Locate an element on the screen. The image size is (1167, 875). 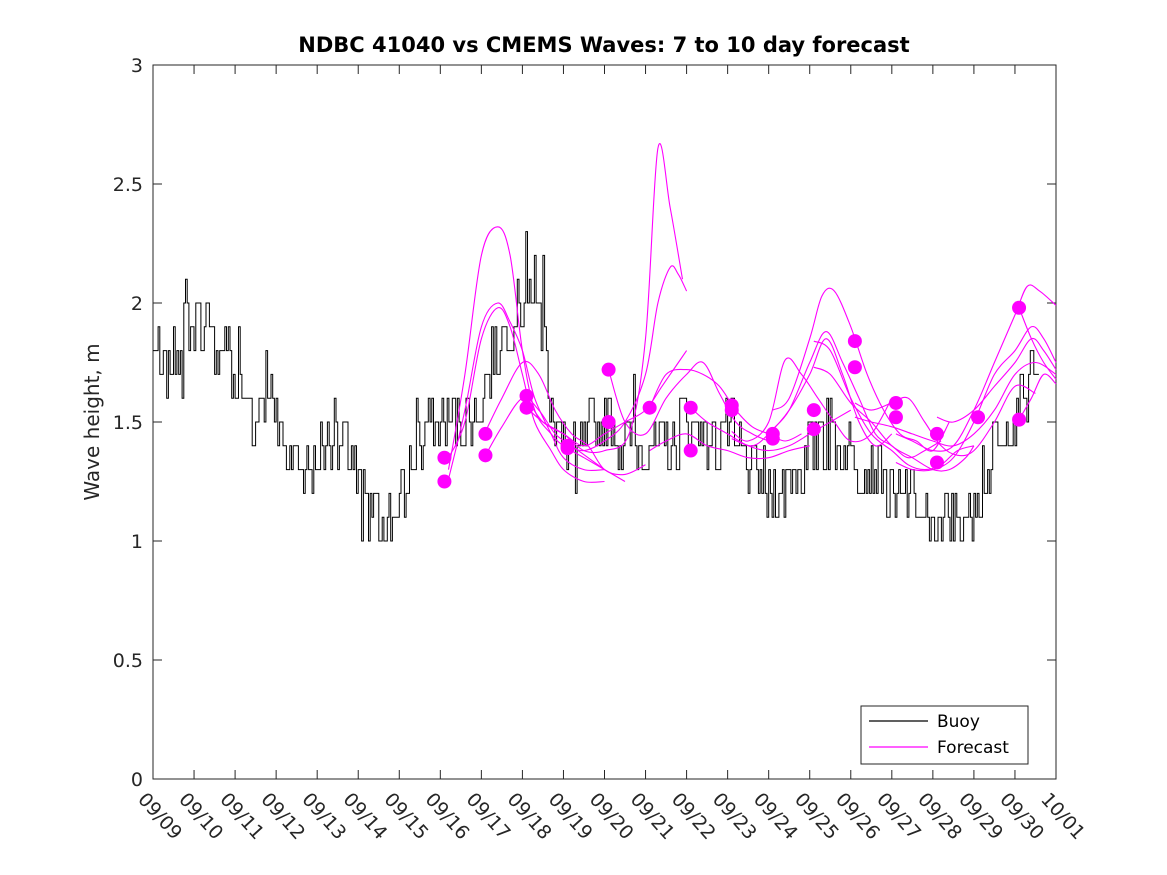
legend-buoy-label: Buoy is located at coordinates (958, 722).